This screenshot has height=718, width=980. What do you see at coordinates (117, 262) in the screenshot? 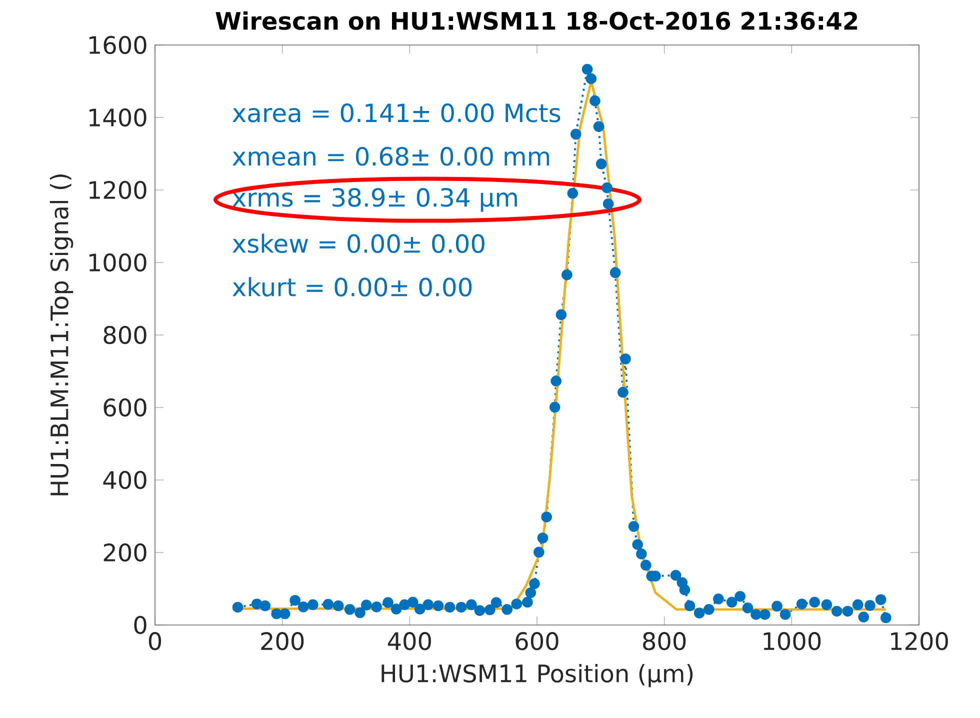
I see `y-tick-label: 1000` at bounding box center [117, 262].